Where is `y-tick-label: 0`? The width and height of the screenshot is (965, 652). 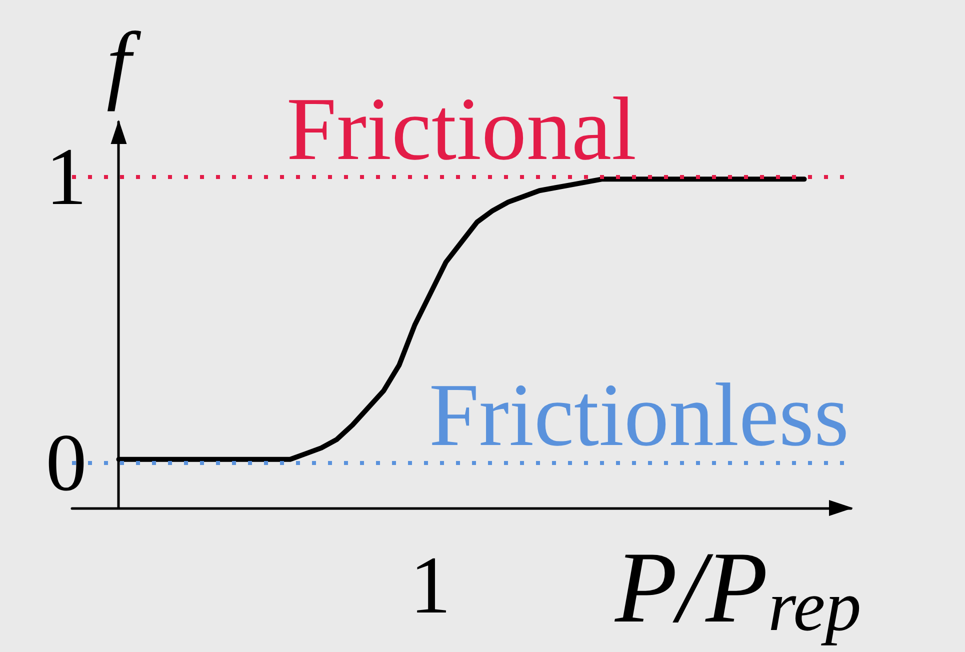
y-tick-label: 0 is located at coordinates (66, 462).